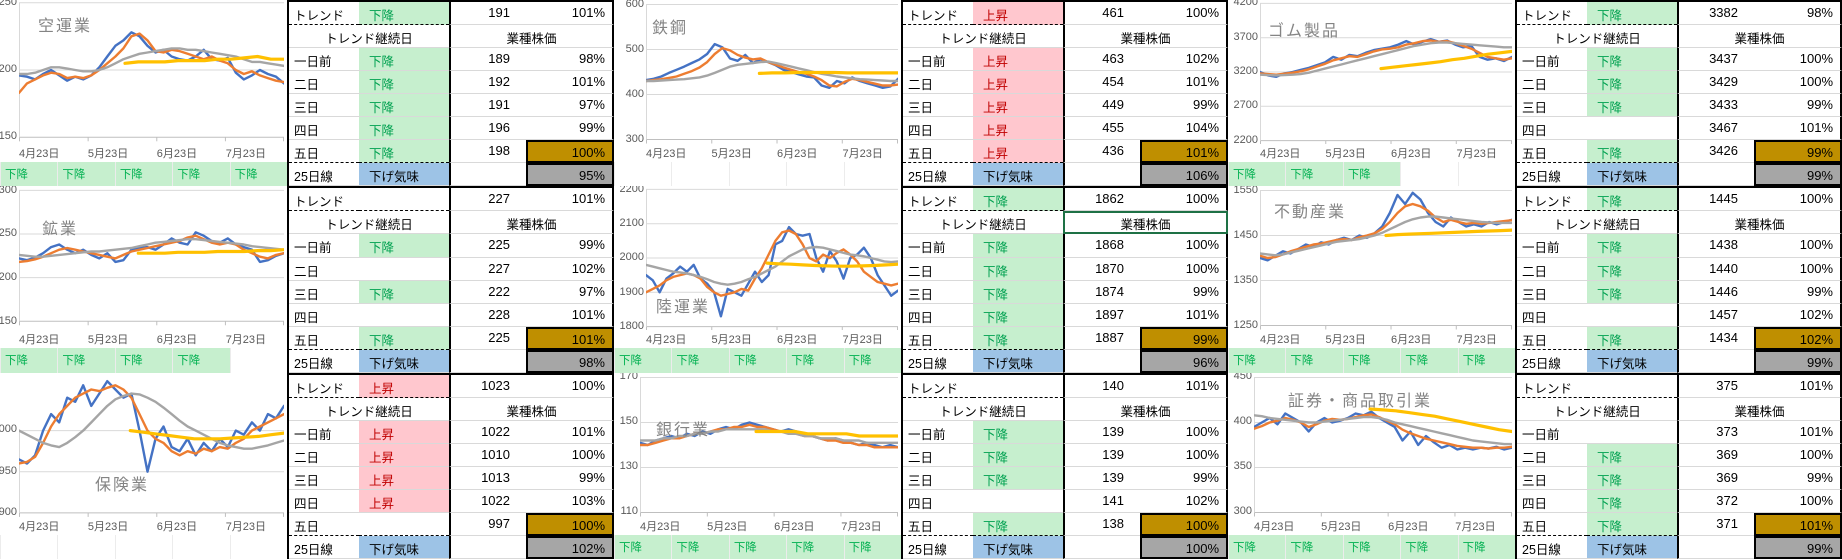  I want to click on day-price-cell: 449, so click(1101, 106).